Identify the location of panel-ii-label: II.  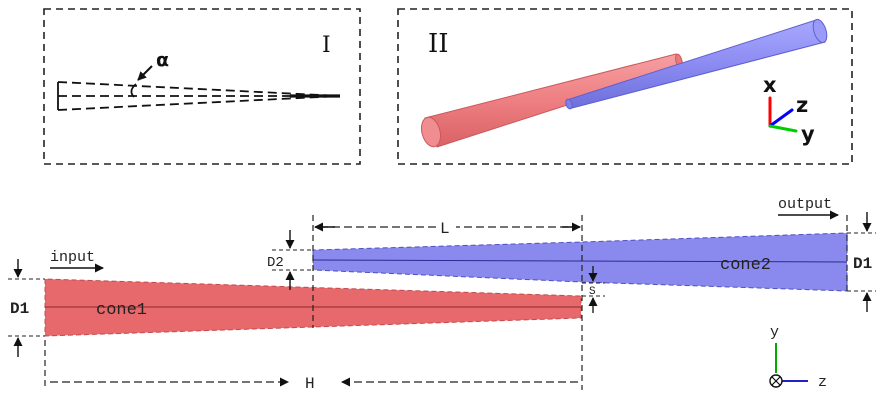
(438, 44).